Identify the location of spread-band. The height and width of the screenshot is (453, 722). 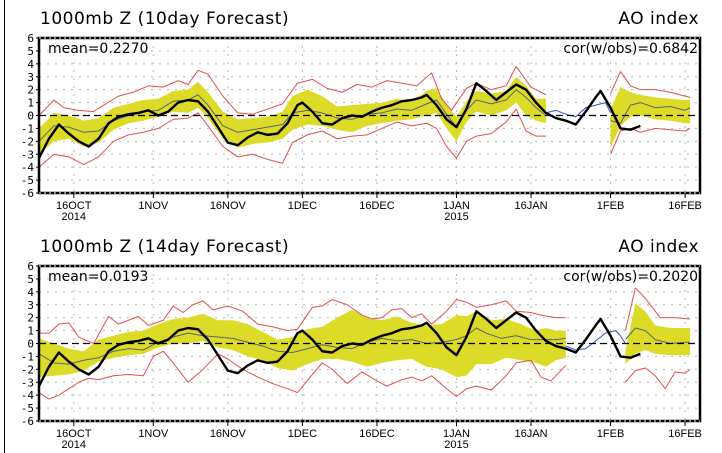
(365, 340).